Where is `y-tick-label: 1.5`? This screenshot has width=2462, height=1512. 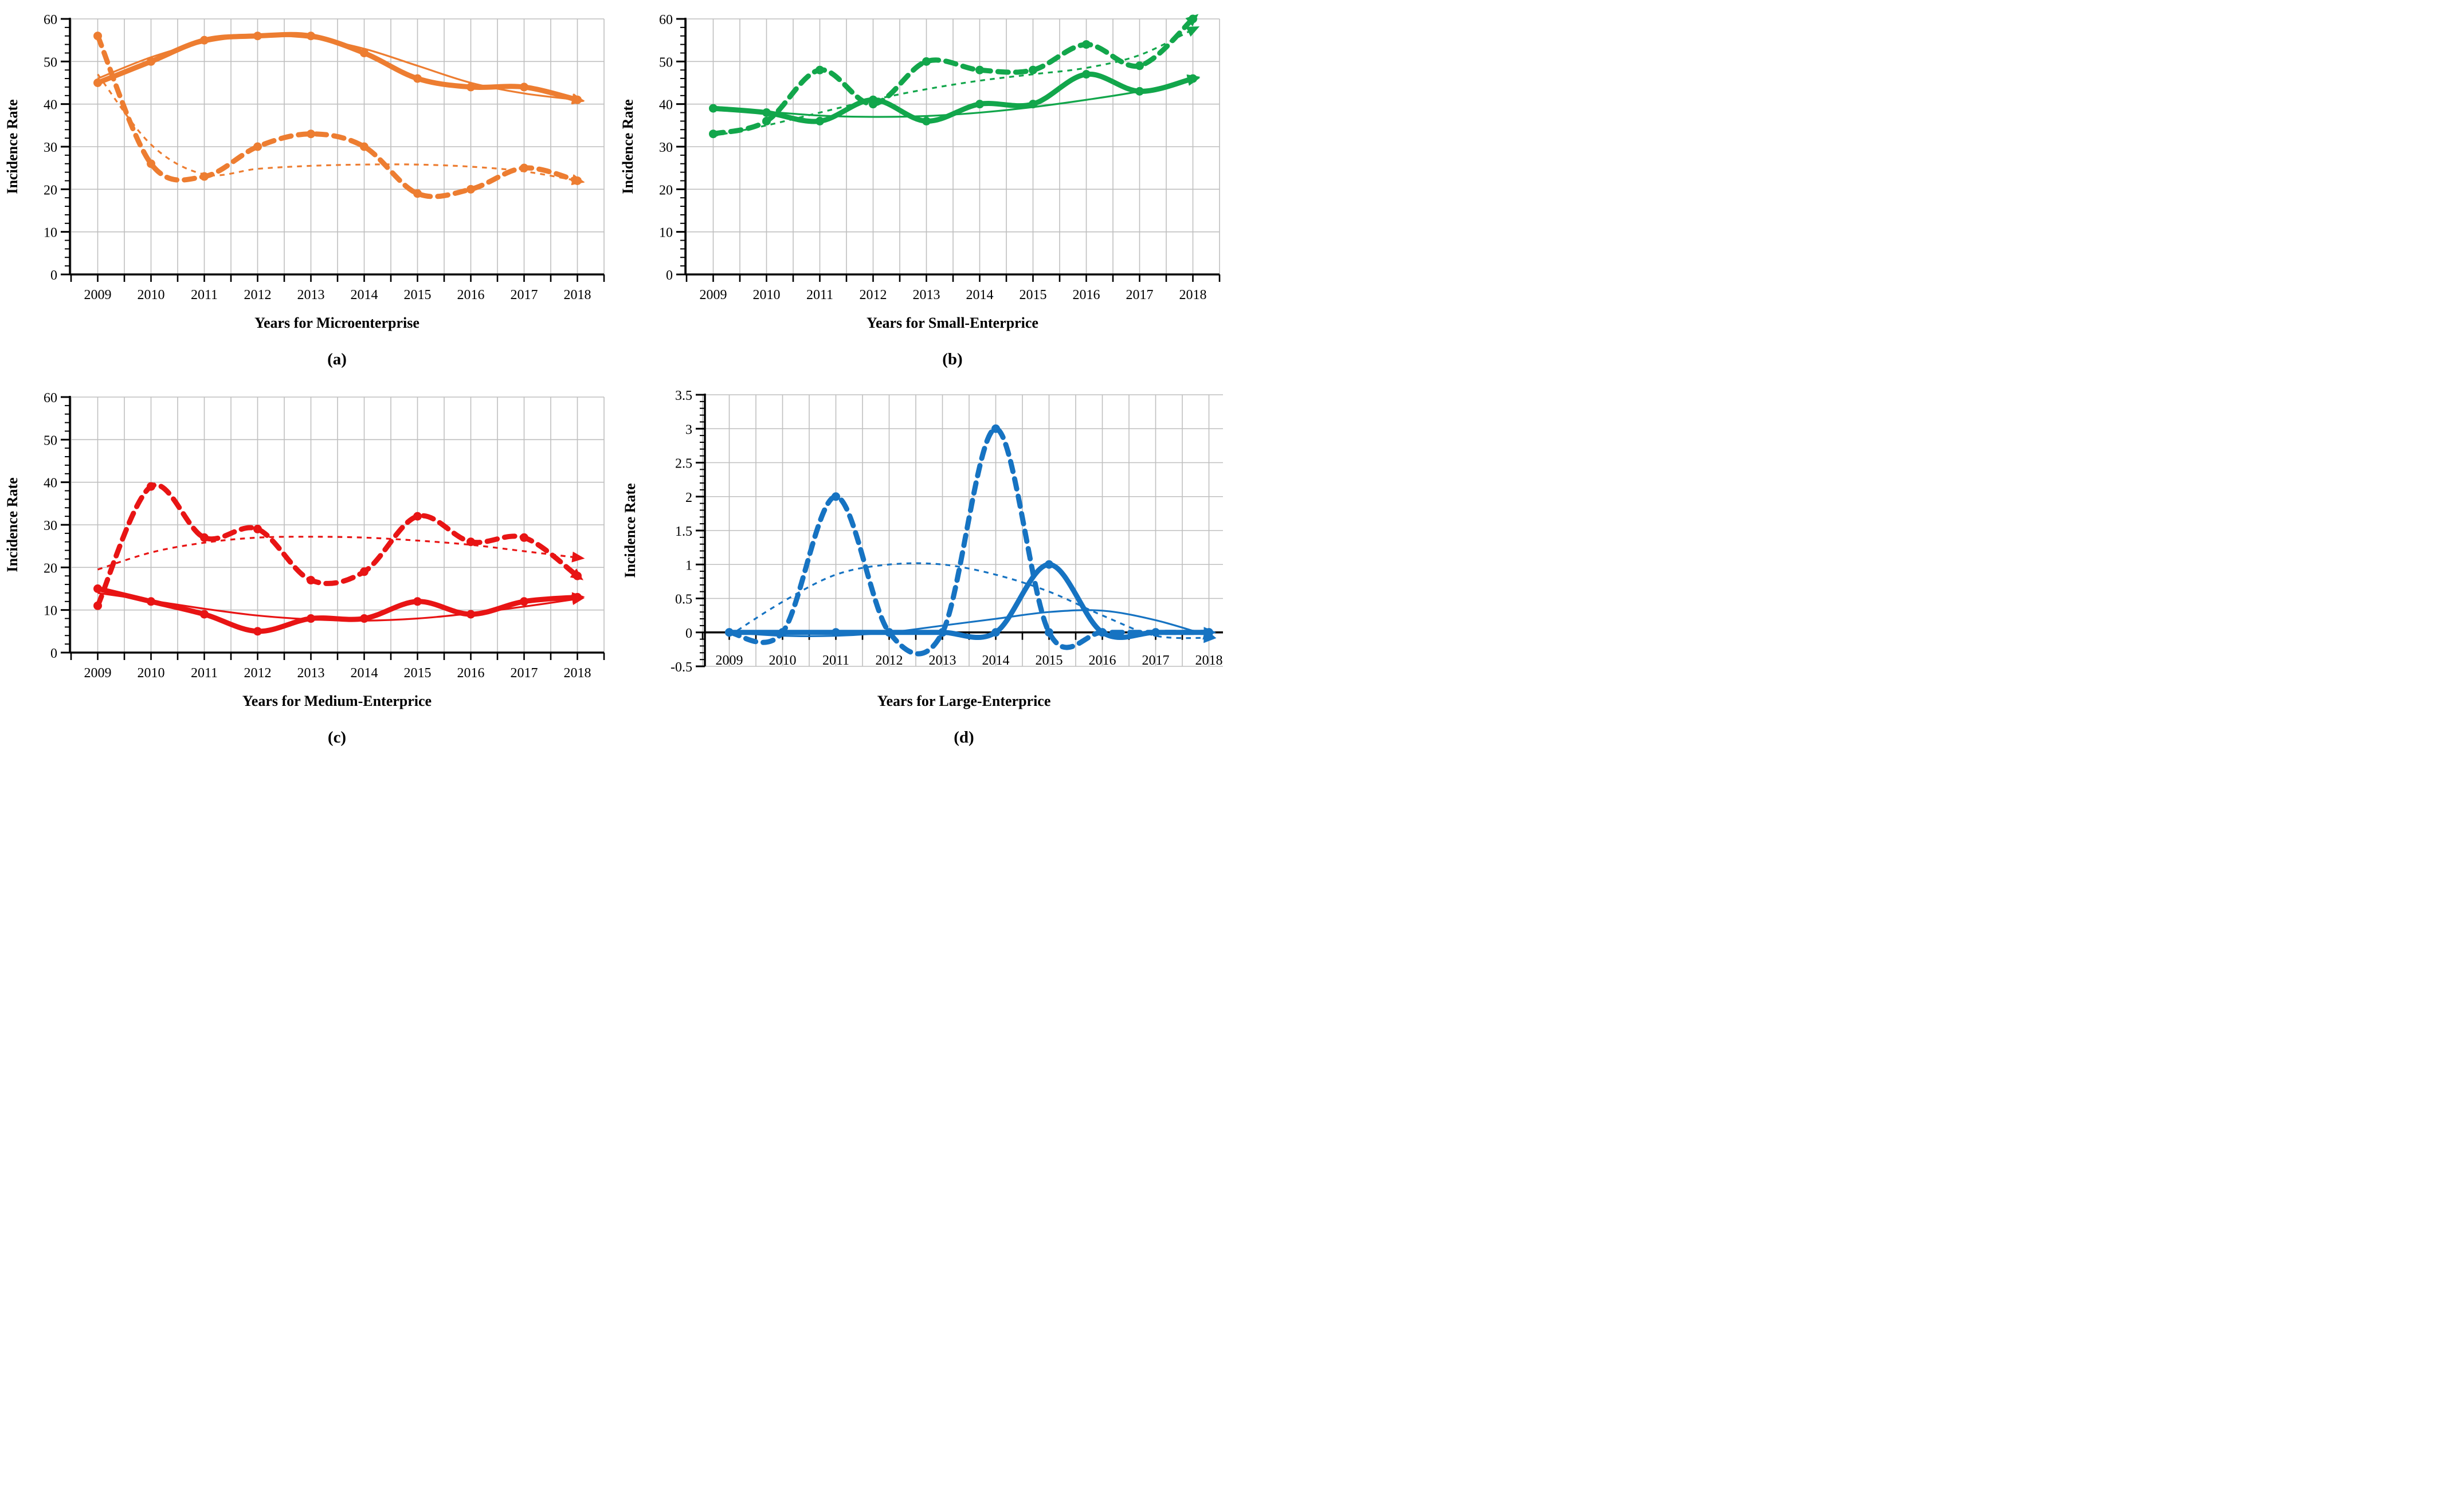
y-tick-label: 1.5 is located at coordinates (683, 531).